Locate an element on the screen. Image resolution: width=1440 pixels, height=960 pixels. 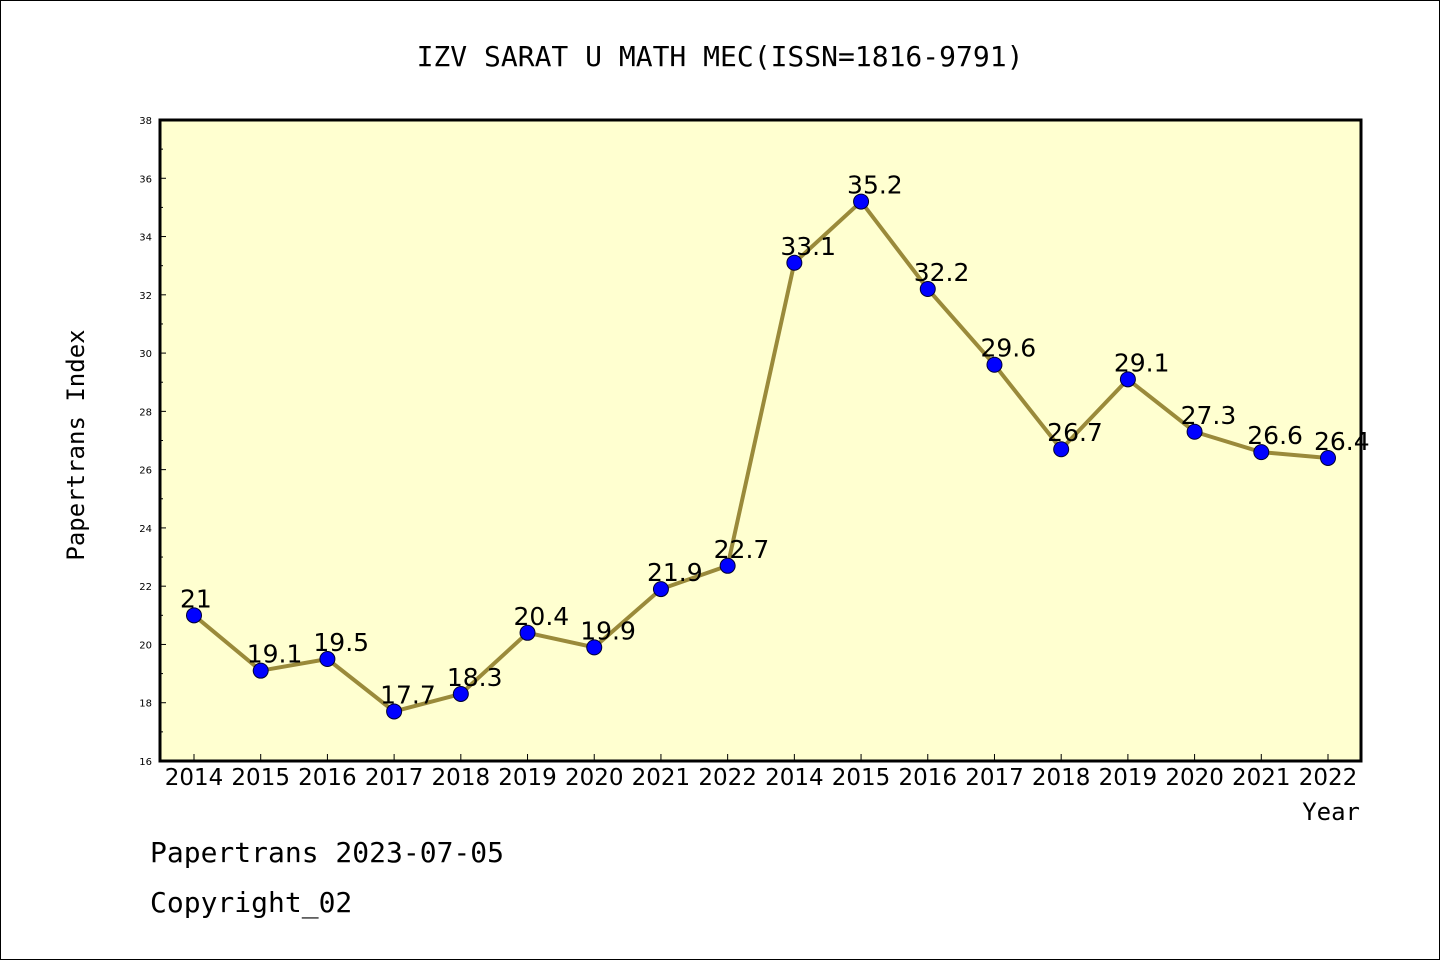
y-tick-label: 20 is located at coordinates (145, 645).